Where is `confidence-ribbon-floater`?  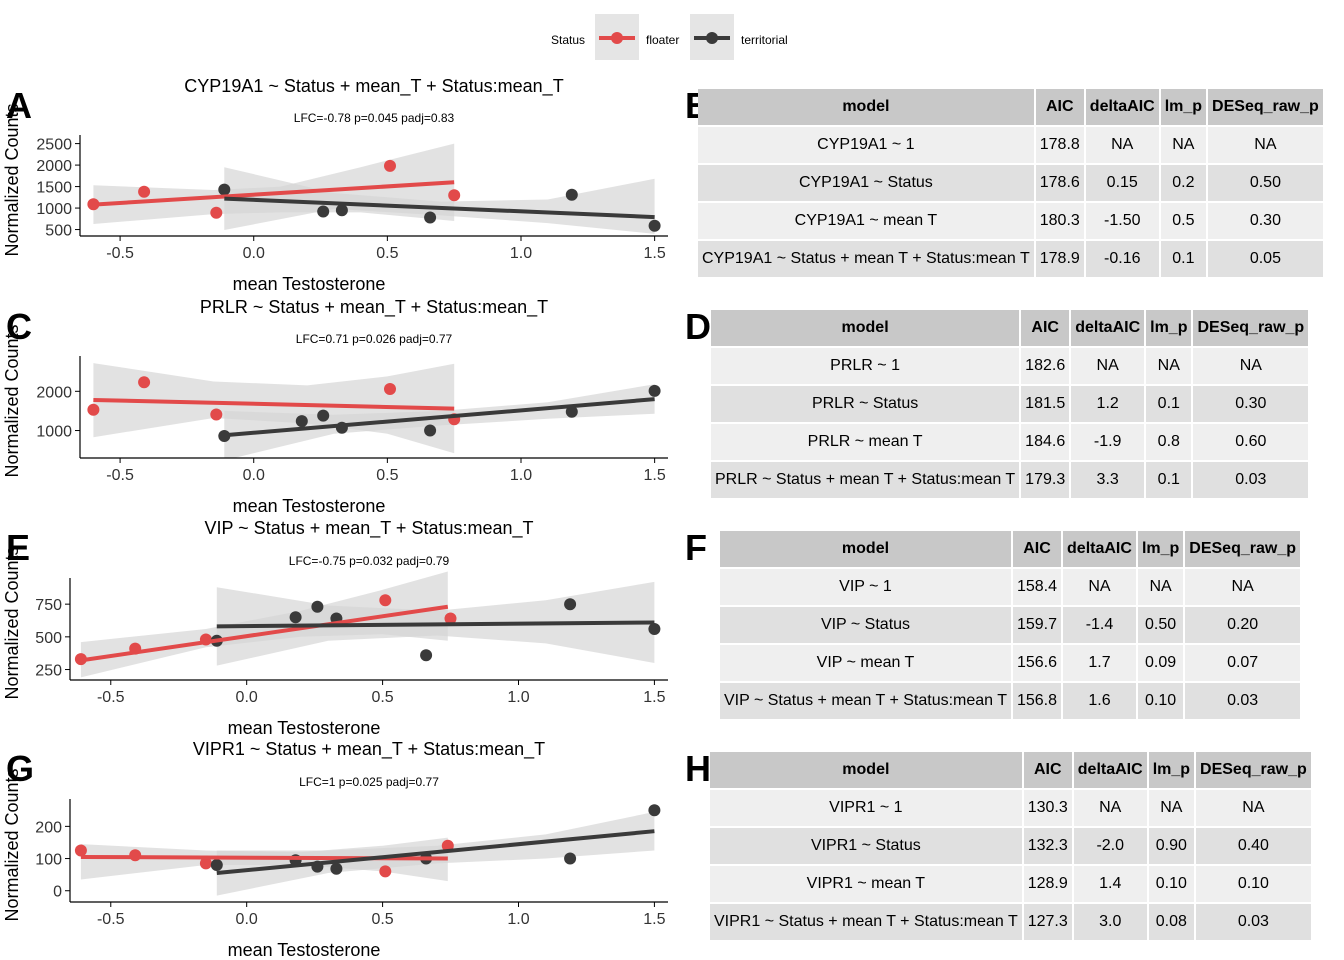
confidence-ribbon-floater is located at coordinates (274, 408).